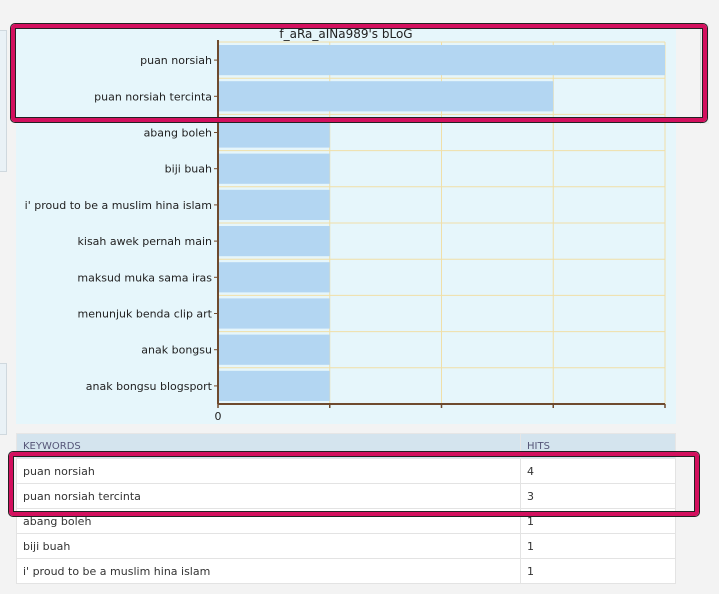  Describe the element at coordinates (346, 34) in the screenshot. I see `chart-title: f_aRa_aINa989's bLoG` at that location.